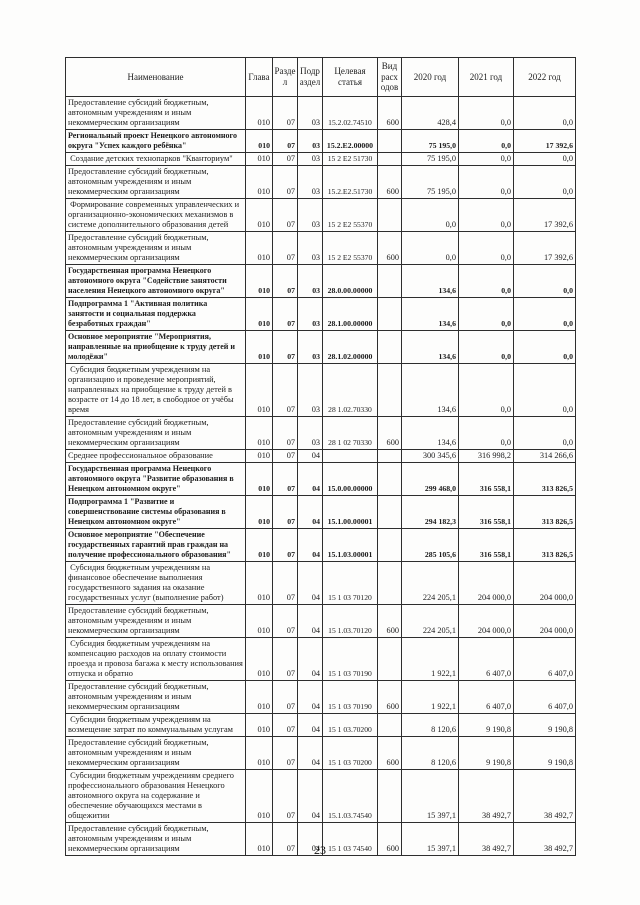 The image size is (640, 905). I want to click on cell-target-article: 15 1 03 70120, so click(350, 582).